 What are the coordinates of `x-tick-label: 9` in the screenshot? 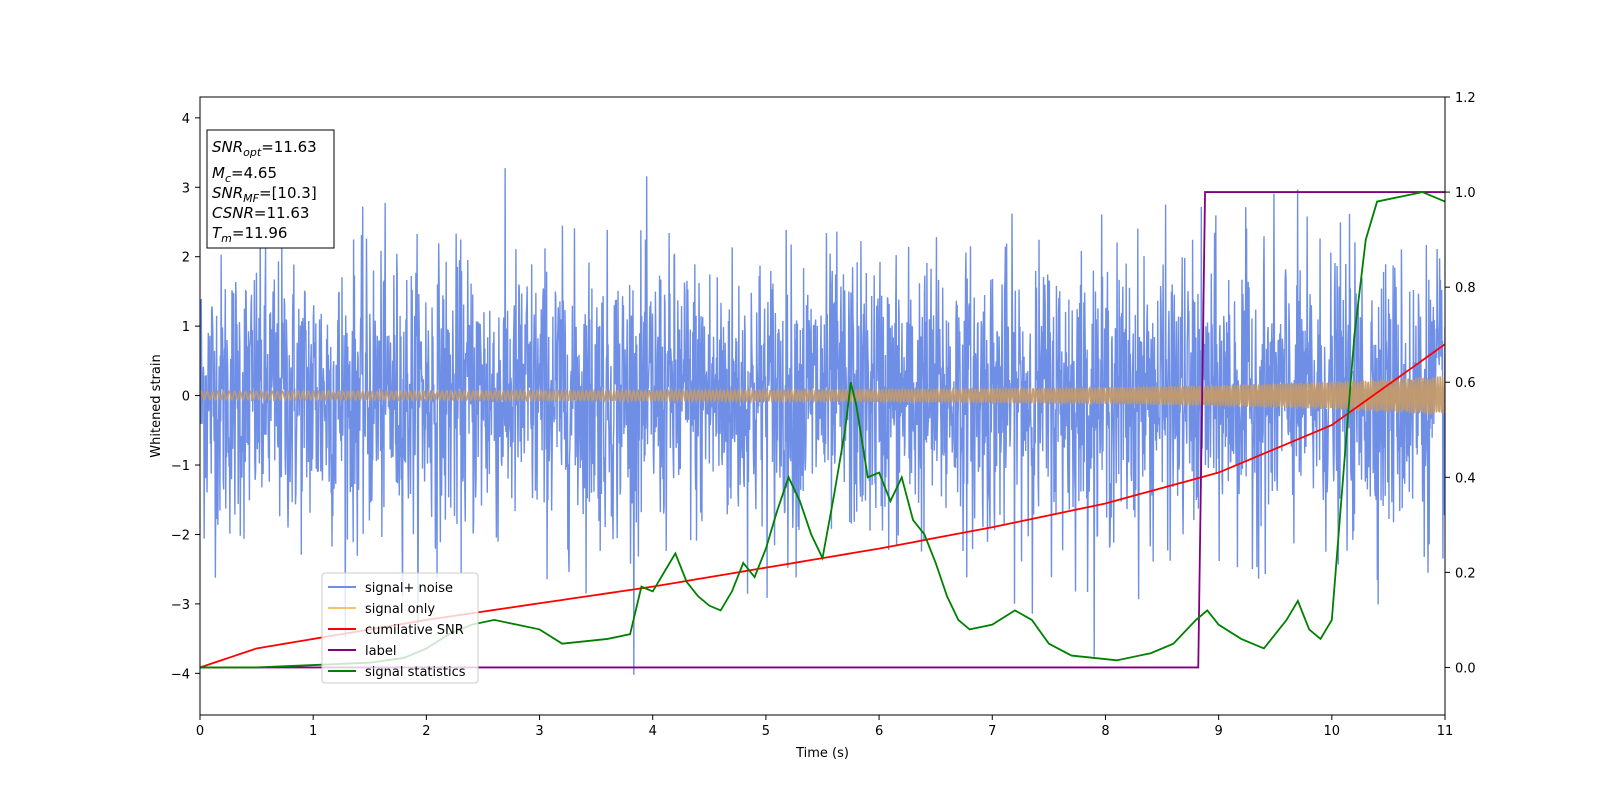 It's located at (1218, 731).